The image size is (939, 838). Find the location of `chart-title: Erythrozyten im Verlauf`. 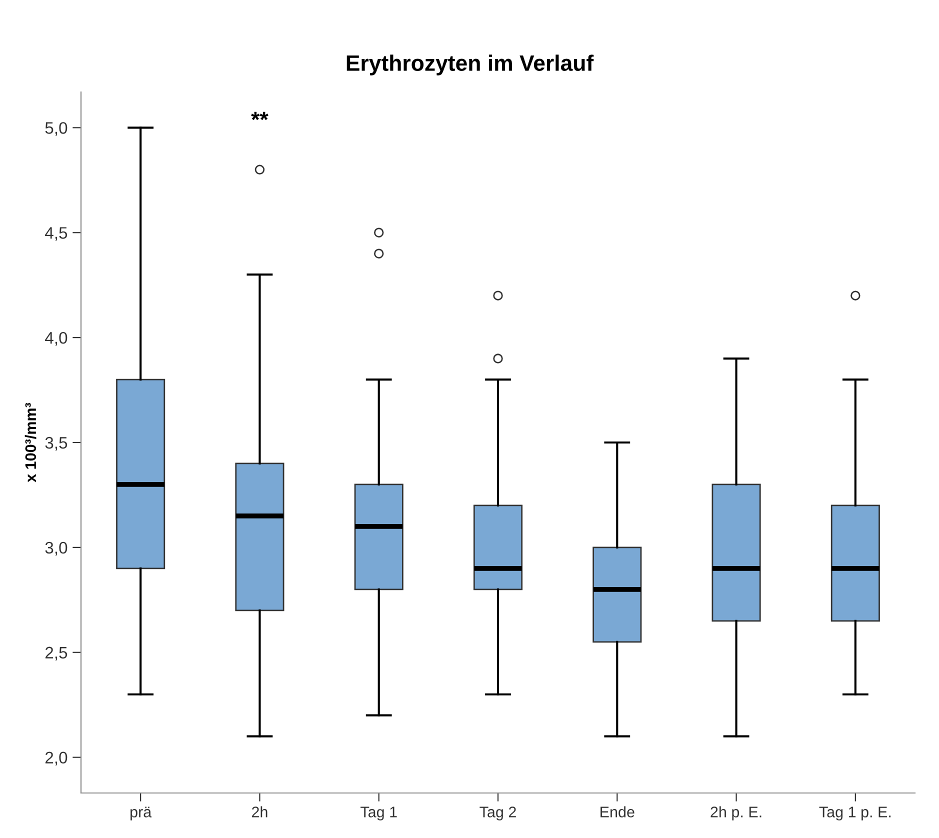

chart-title: Erythrozyten im Verlauf is located at coordinates (470, 65).